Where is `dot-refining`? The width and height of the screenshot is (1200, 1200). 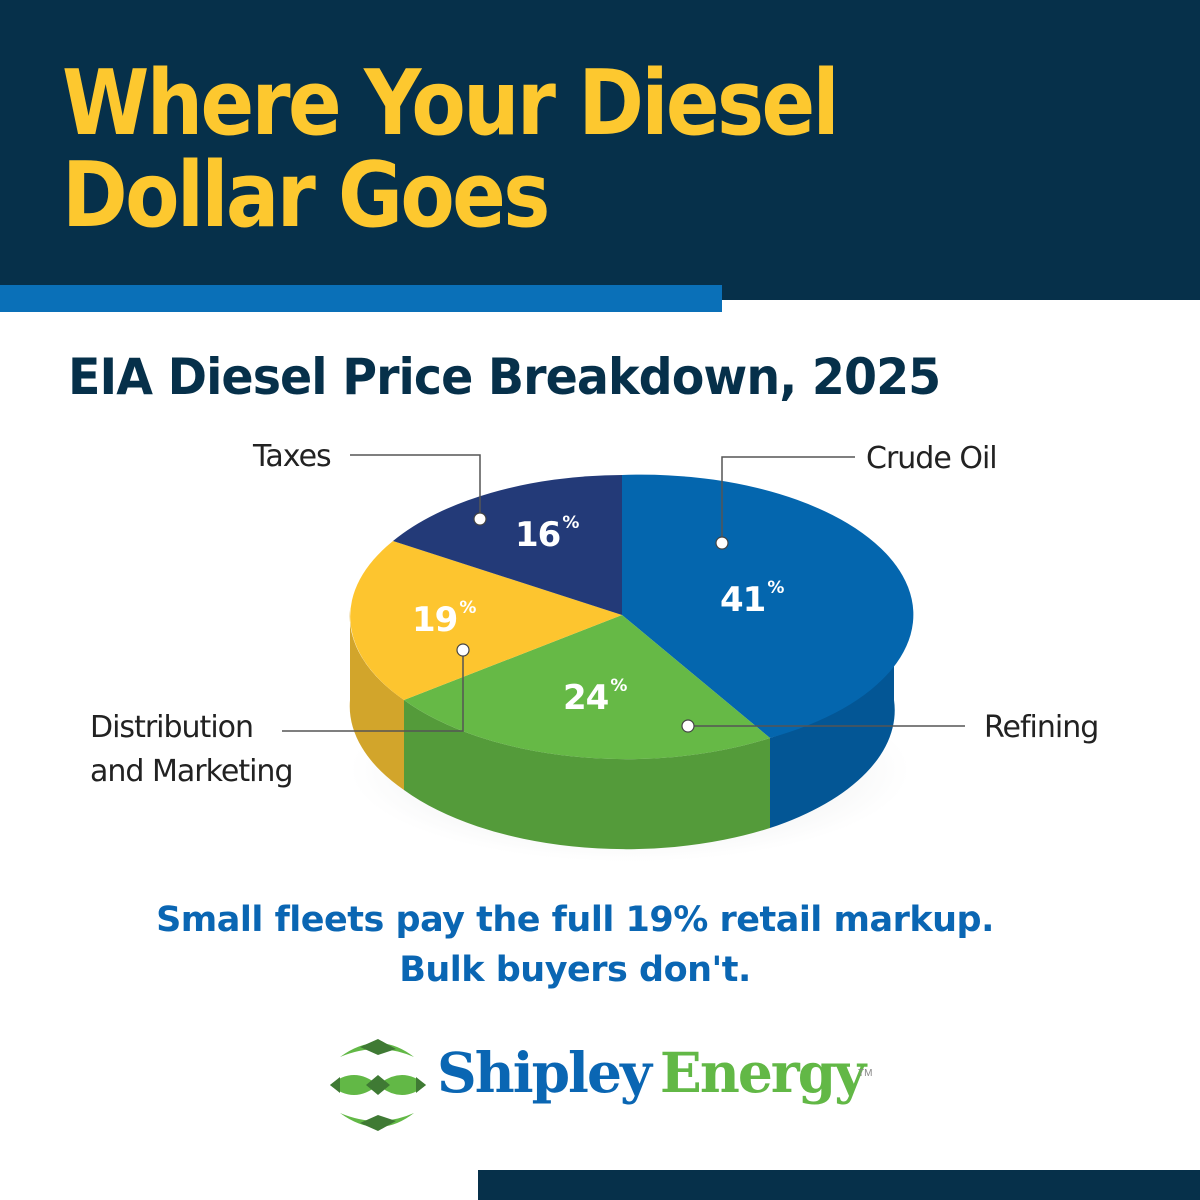
dot-refining is located at coordinates (688, 726).